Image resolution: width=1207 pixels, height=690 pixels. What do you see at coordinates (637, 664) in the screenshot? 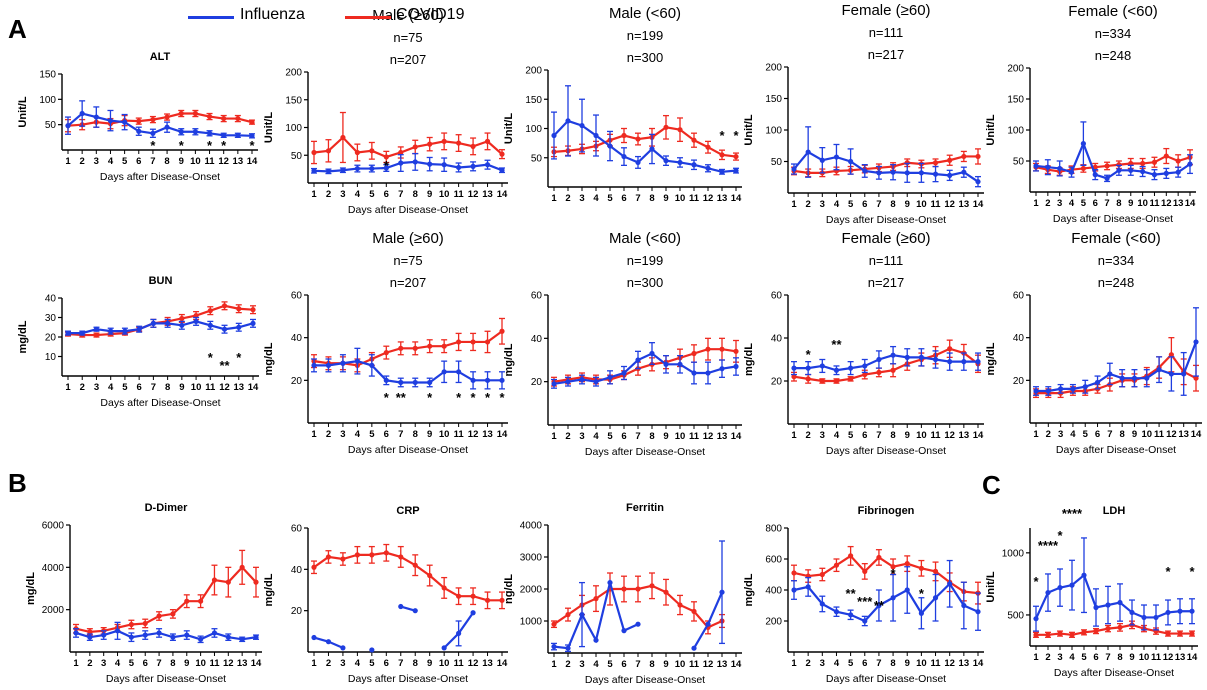
I see `x-tick-label: 7` at bounding box center [637, 664].